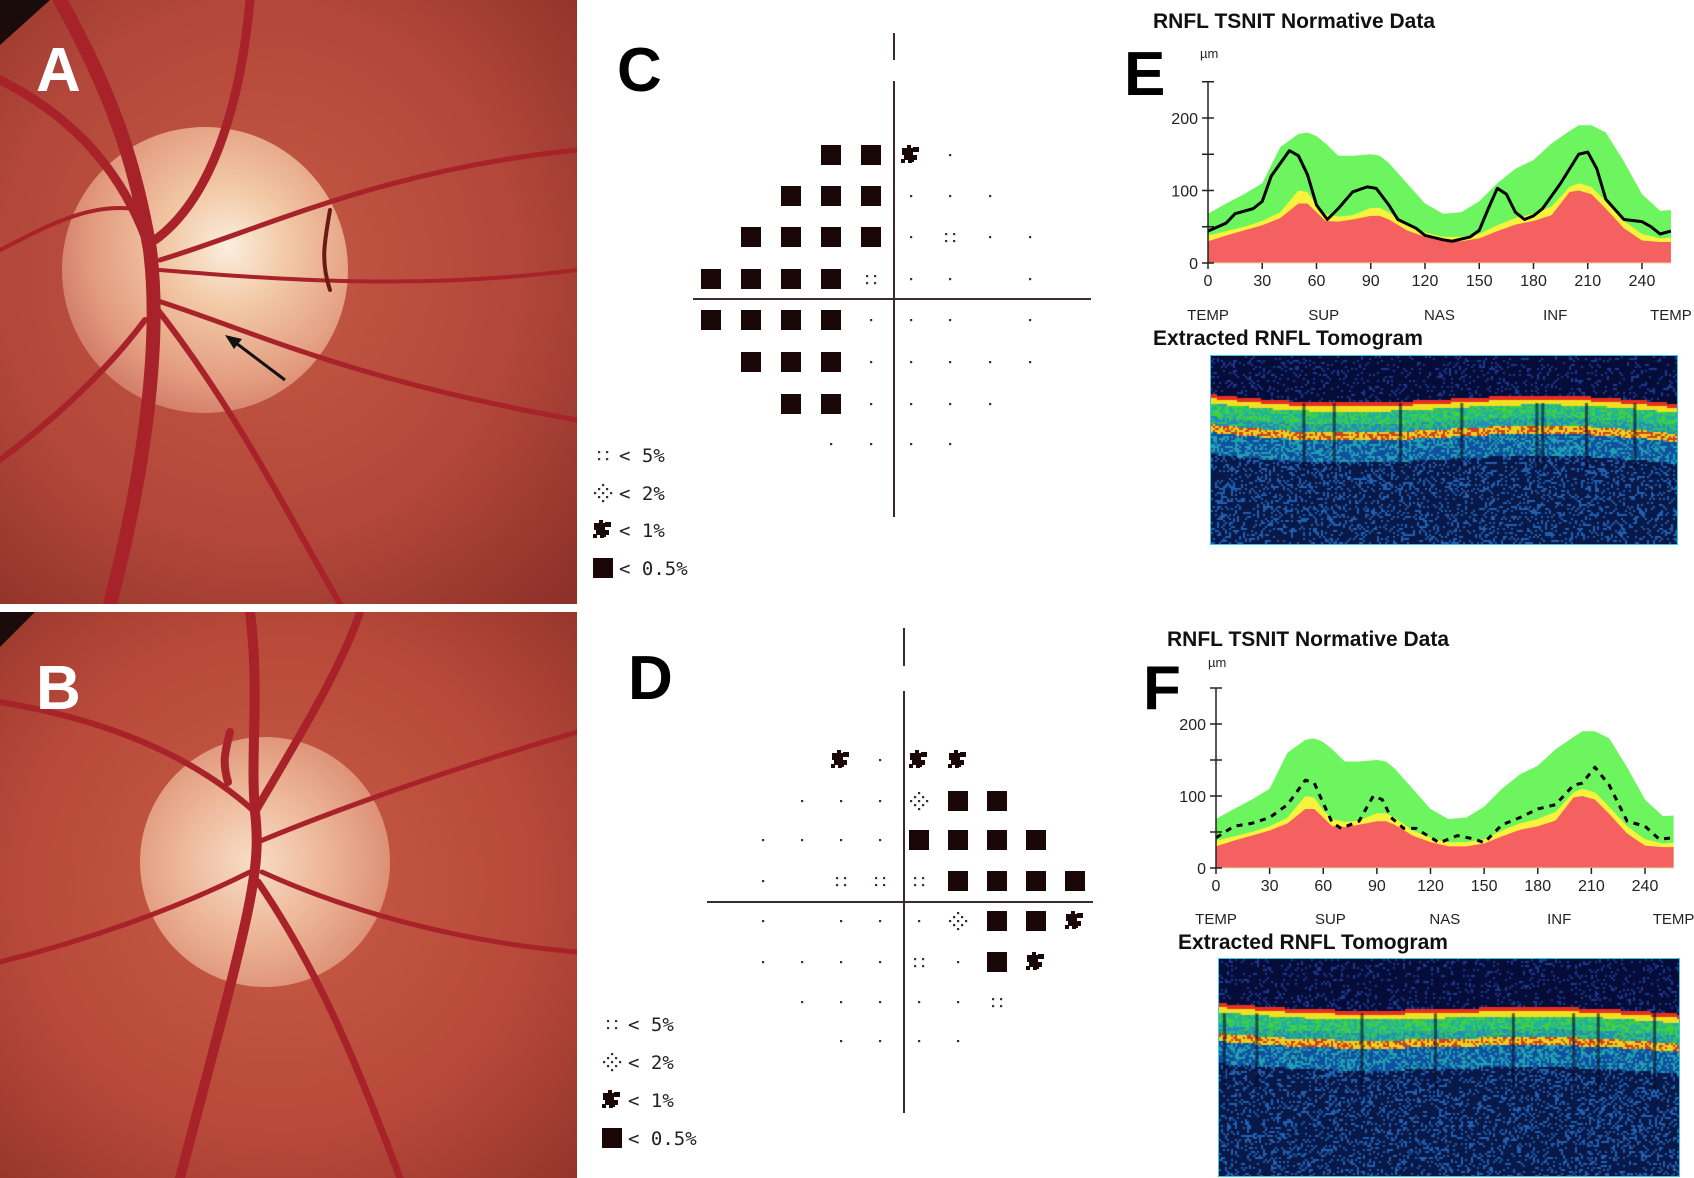  What do you see at coordinates (1317, 281) in the screenshot?
I see `x-tick-label: 60` at bounding box center [1317, 281].